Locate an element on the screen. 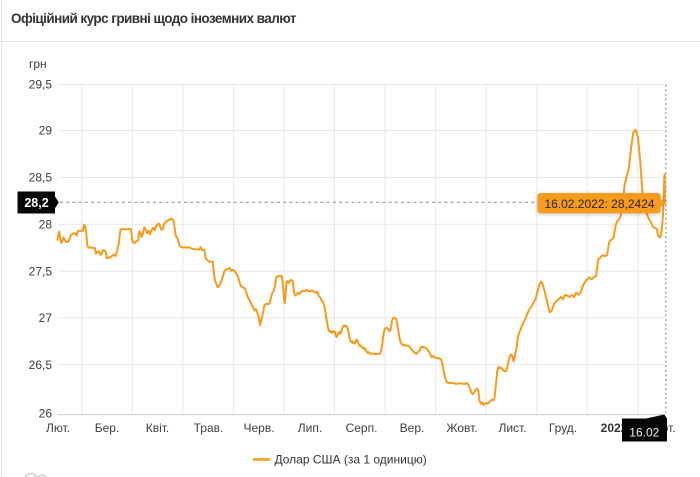  svg-text: 26 is located at coordinates (46, 414).